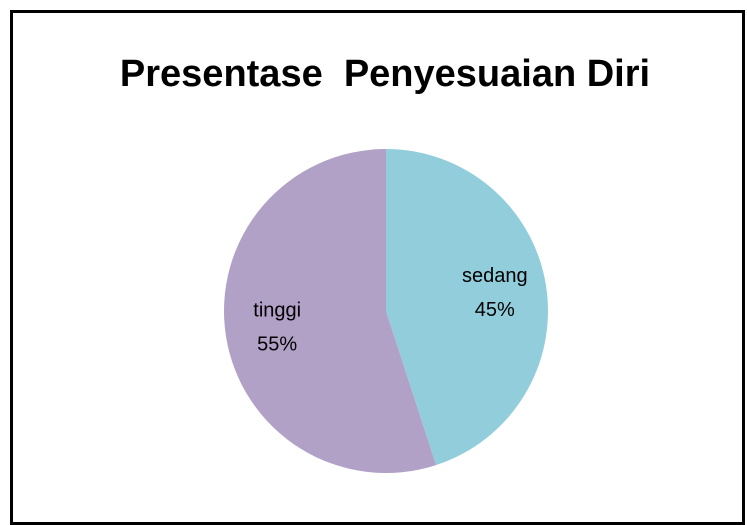 The image size is (747, 525). I want to click on slice-value-label: 45%, so click(495, 310).